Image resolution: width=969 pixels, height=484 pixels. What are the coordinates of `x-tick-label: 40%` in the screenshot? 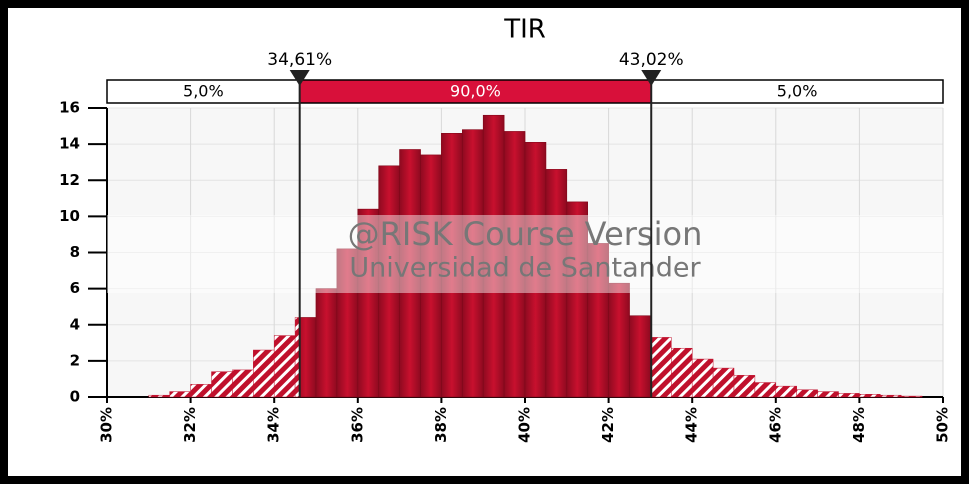 It's located at (525, 425).